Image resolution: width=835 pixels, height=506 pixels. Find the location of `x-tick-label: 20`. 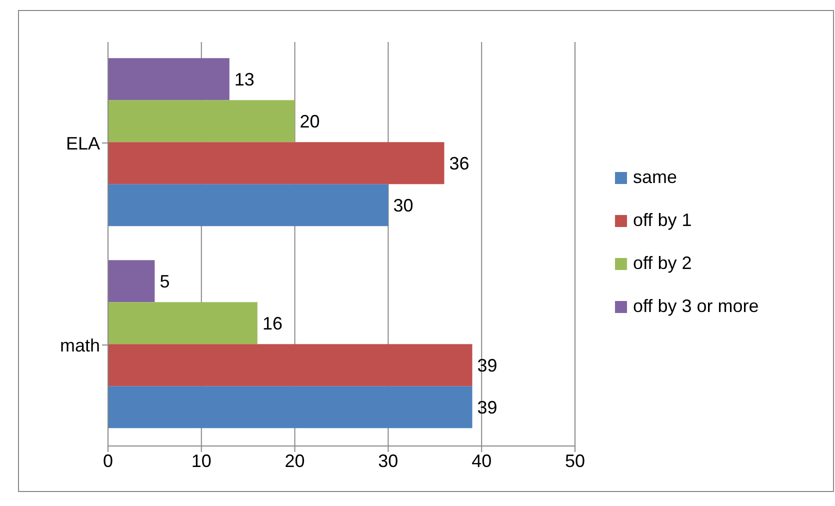

x-tick-label: 20 is located at coordinates (294, 460).